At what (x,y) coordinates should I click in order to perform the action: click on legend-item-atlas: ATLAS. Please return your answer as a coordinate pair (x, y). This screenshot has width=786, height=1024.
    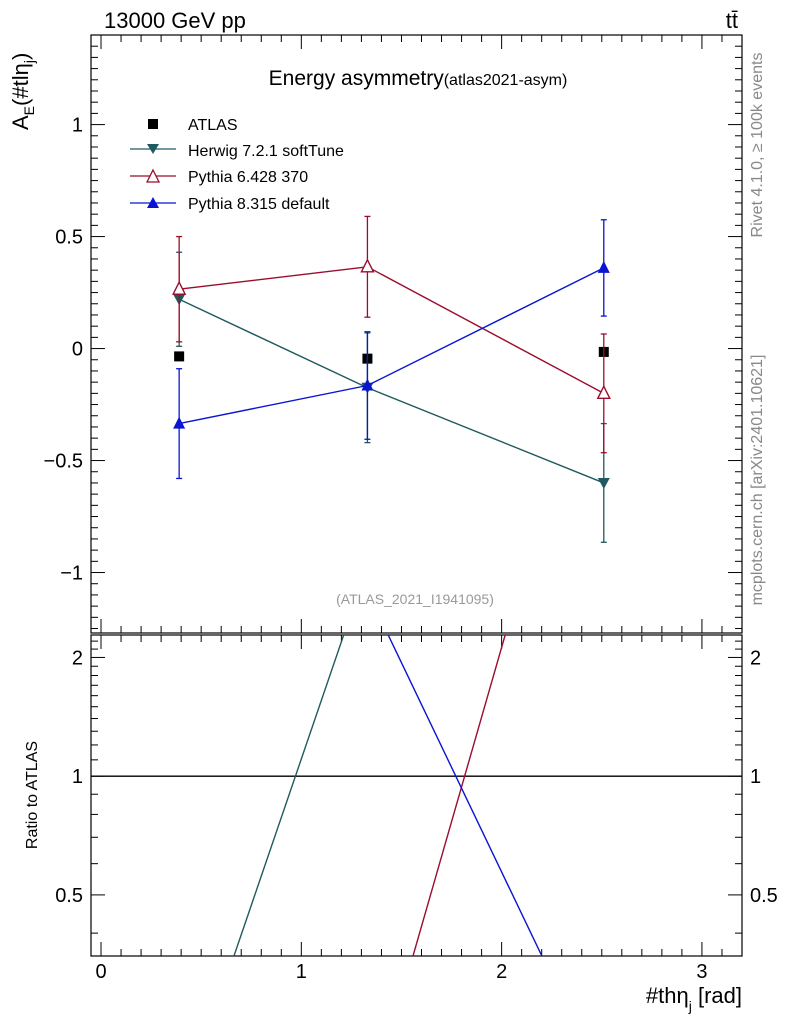
    Looking at the image, I should click on (193, 125).